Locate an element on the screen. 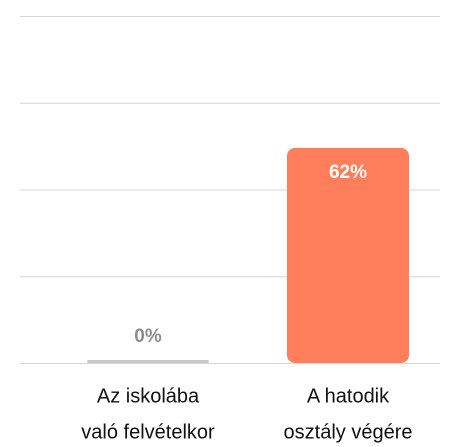 This screenshot has height=447, width=460. value-label: 0% is located at coordinates (148, 336).